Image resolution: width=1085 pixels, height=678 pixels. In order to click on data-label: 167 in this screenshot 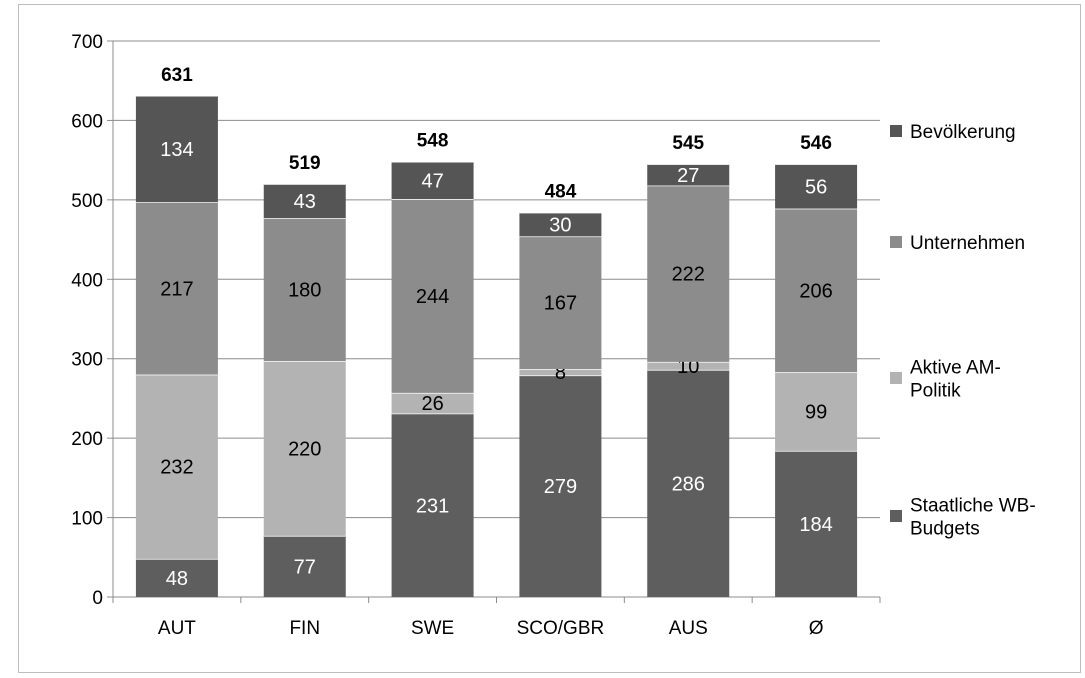, I will do `click(560, 304)`.